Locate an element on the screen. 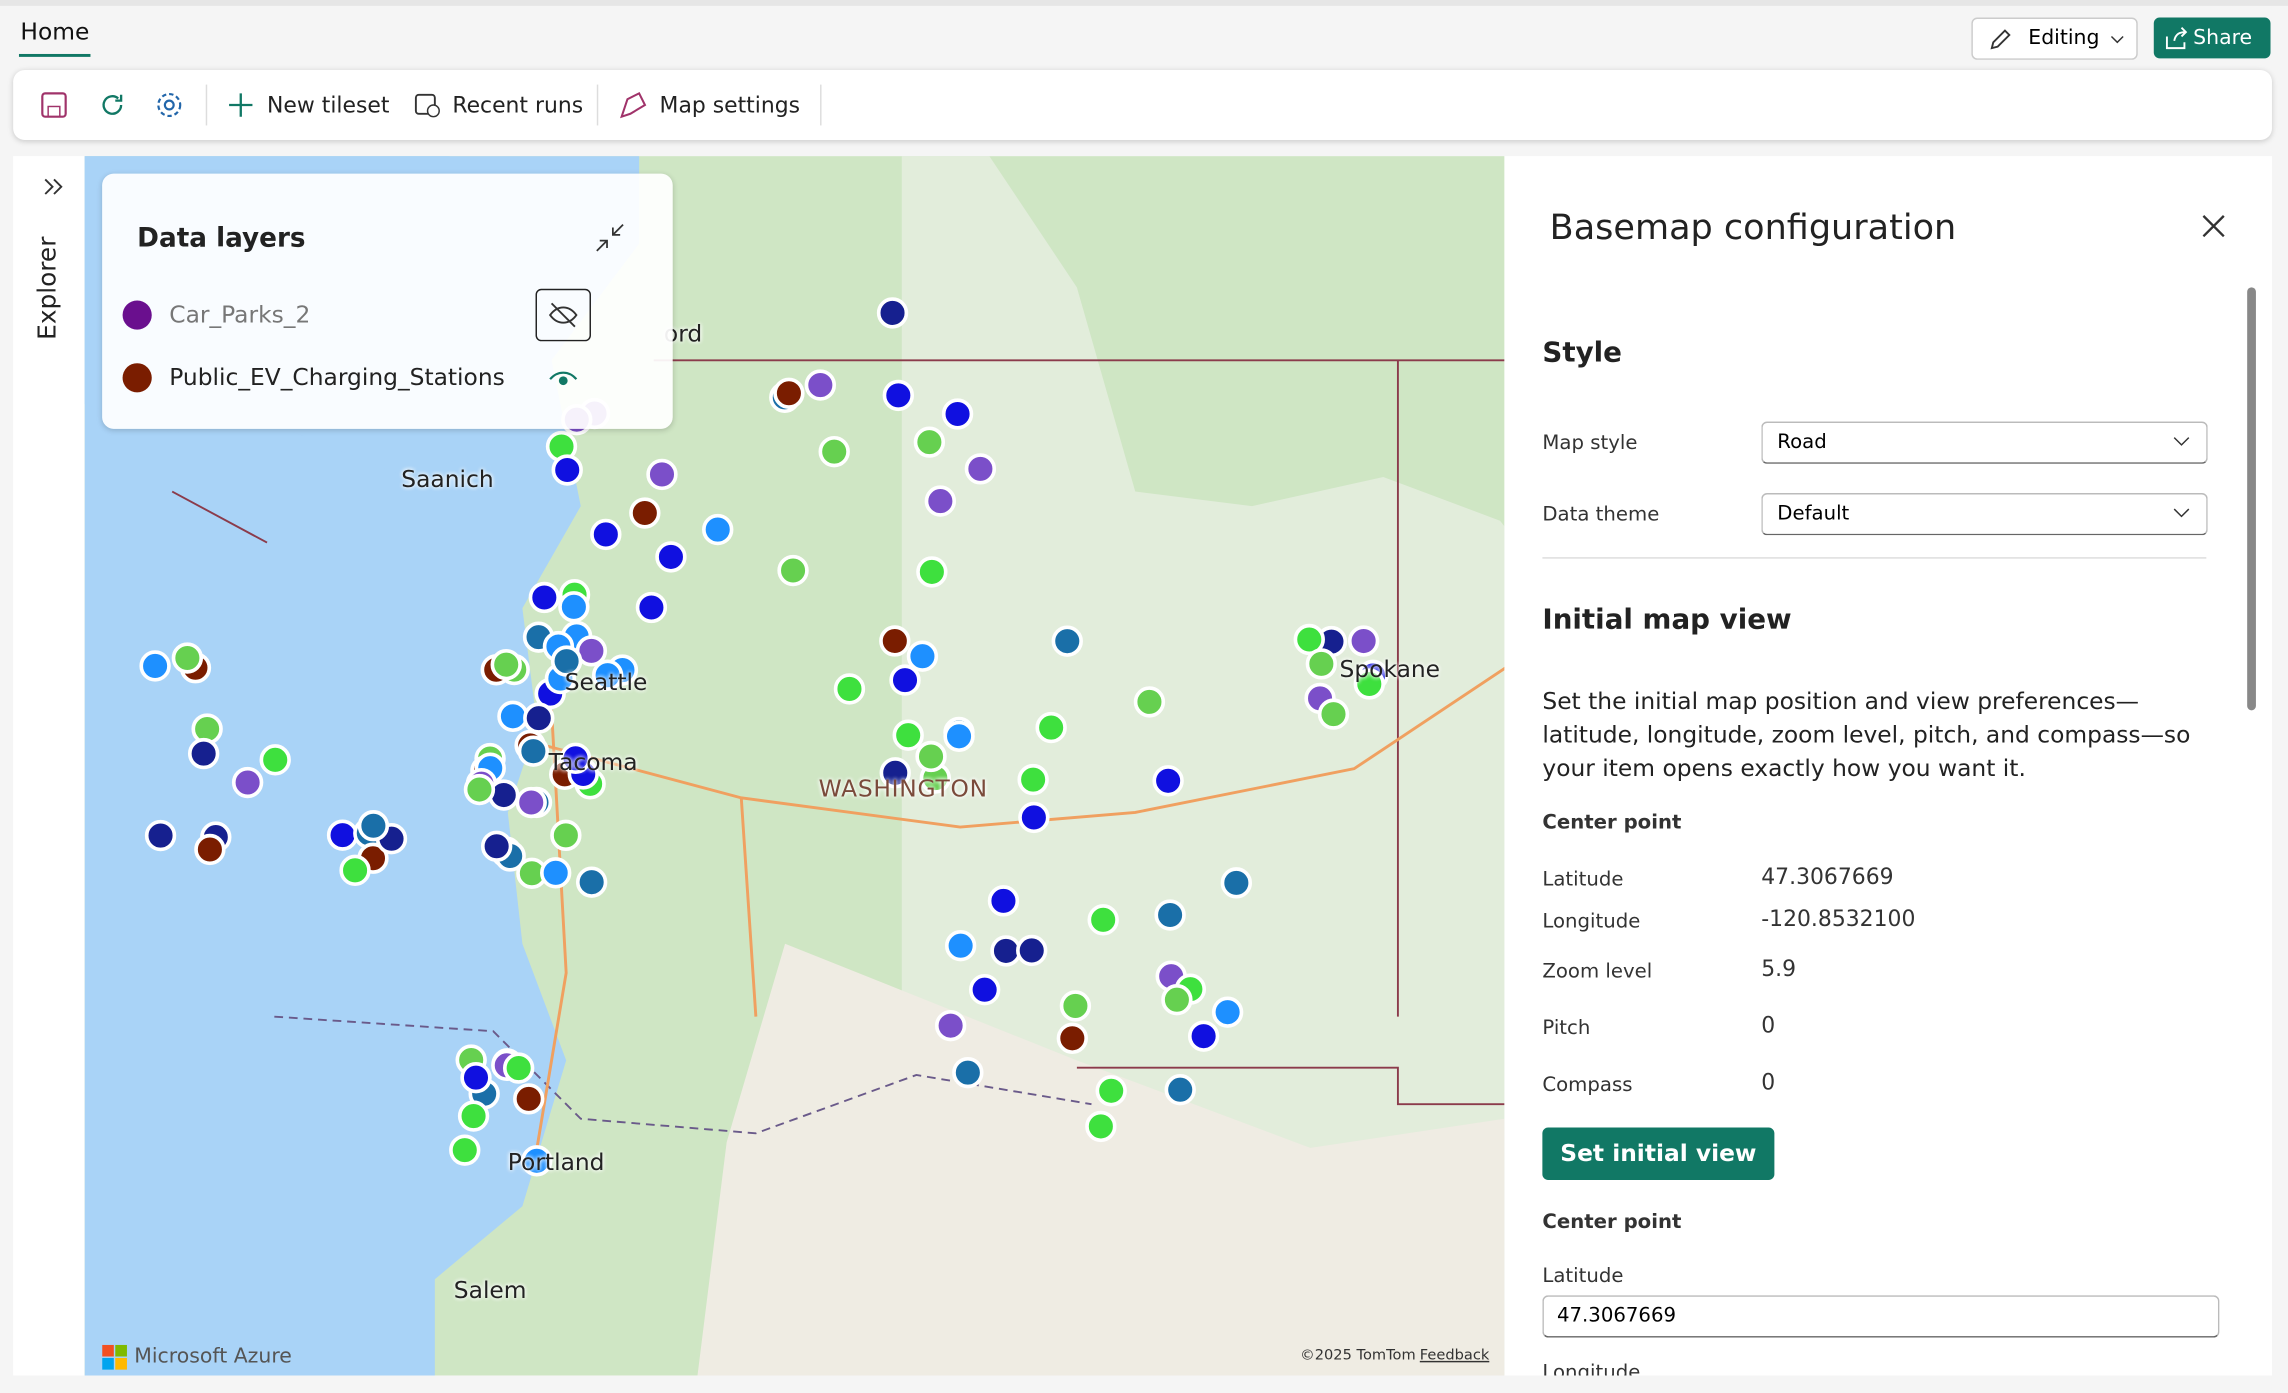  scrollbar is located at coordinates (2251, 499).